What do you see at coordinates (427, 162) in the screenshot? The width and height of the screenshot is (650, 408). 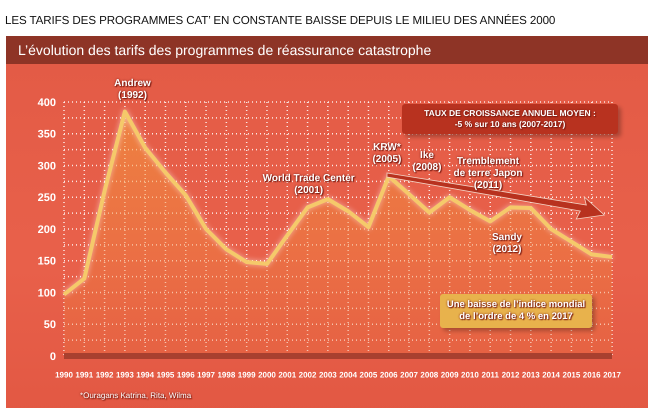 I see `annotation: Ike (2008)` at bounding box center [427, 162].